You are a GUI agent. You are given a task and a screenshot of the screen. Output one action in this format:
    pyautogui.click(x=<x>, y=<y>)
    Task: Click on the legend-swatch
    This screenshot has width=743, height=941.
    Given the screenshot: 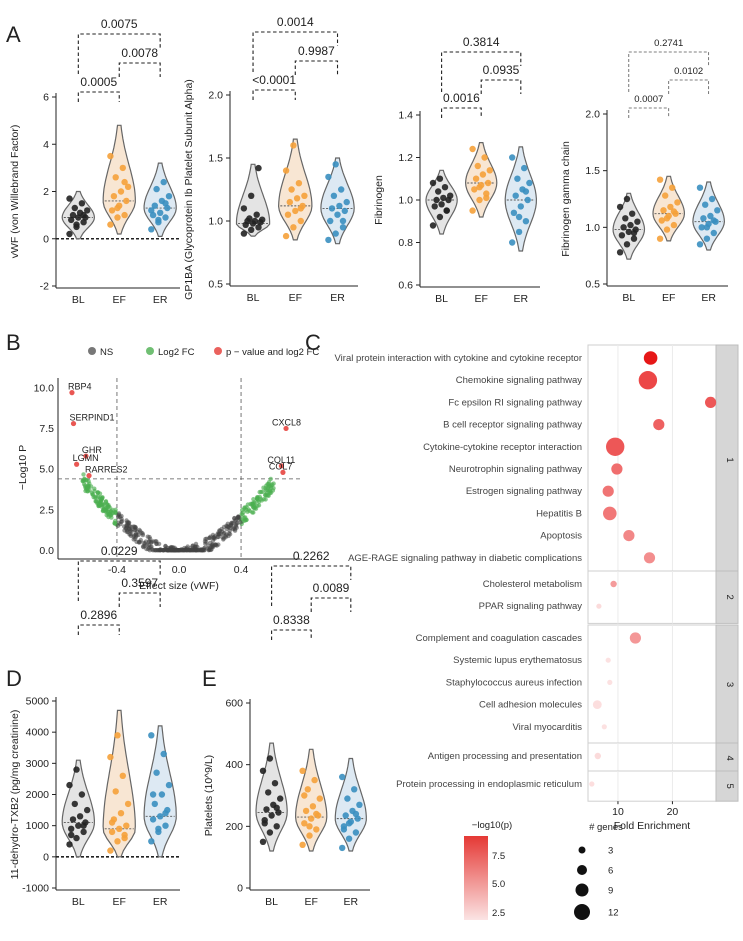 What is the action you would take?
    pyautogui.click(x=218, y=351)
    